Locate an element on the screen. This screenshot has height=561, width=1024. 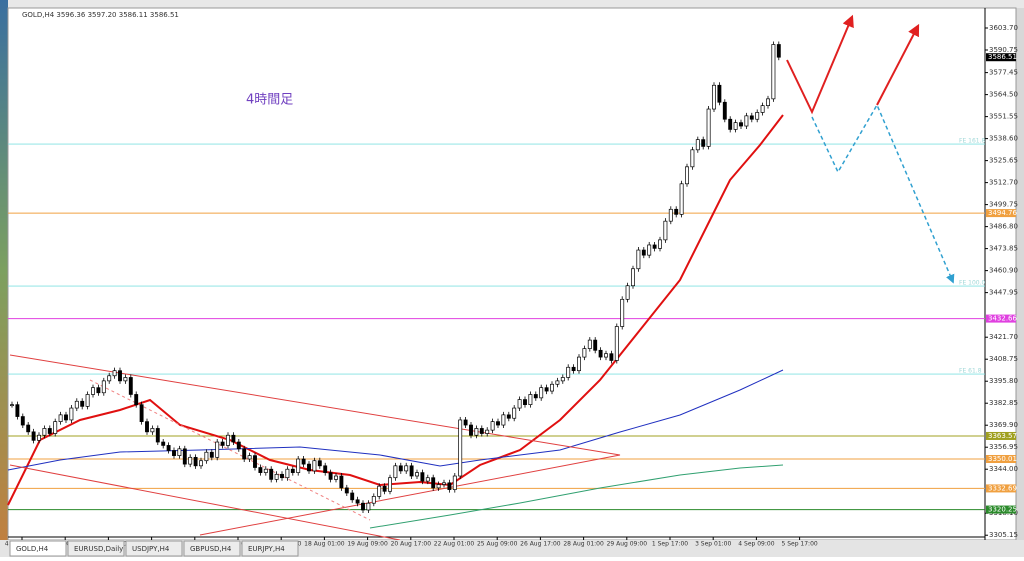
y-tick-label: 3603.70 is located at coordinates (1003, 28).